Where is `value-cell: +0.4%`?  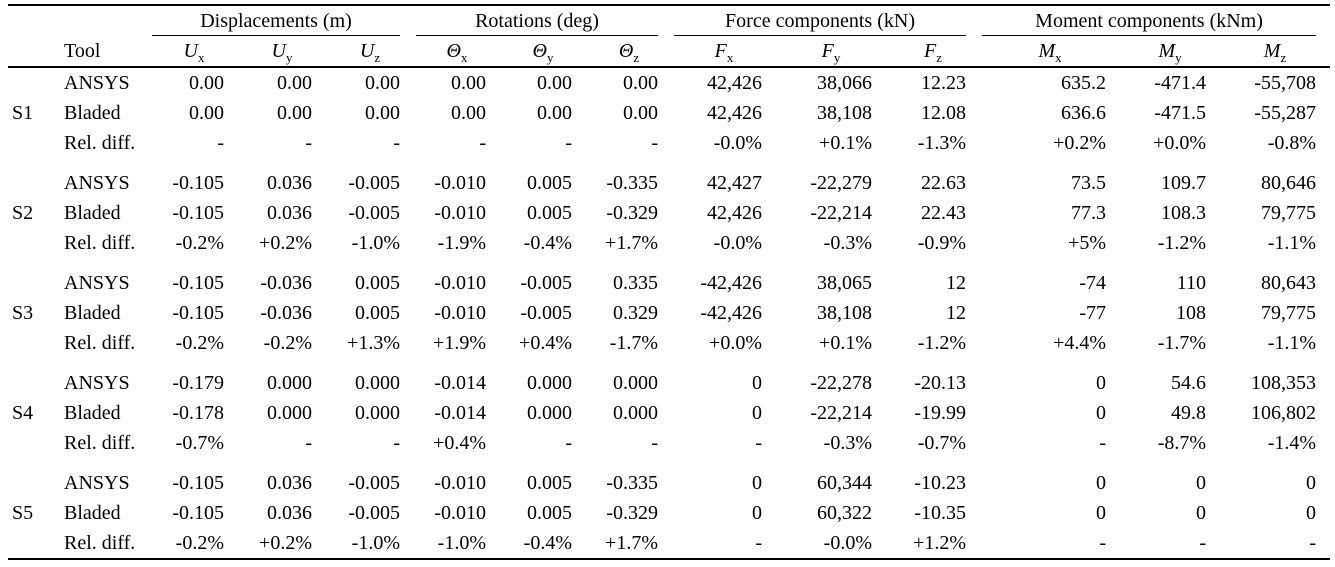 value-cell: +0.4% is located at coordinates (545, 342).